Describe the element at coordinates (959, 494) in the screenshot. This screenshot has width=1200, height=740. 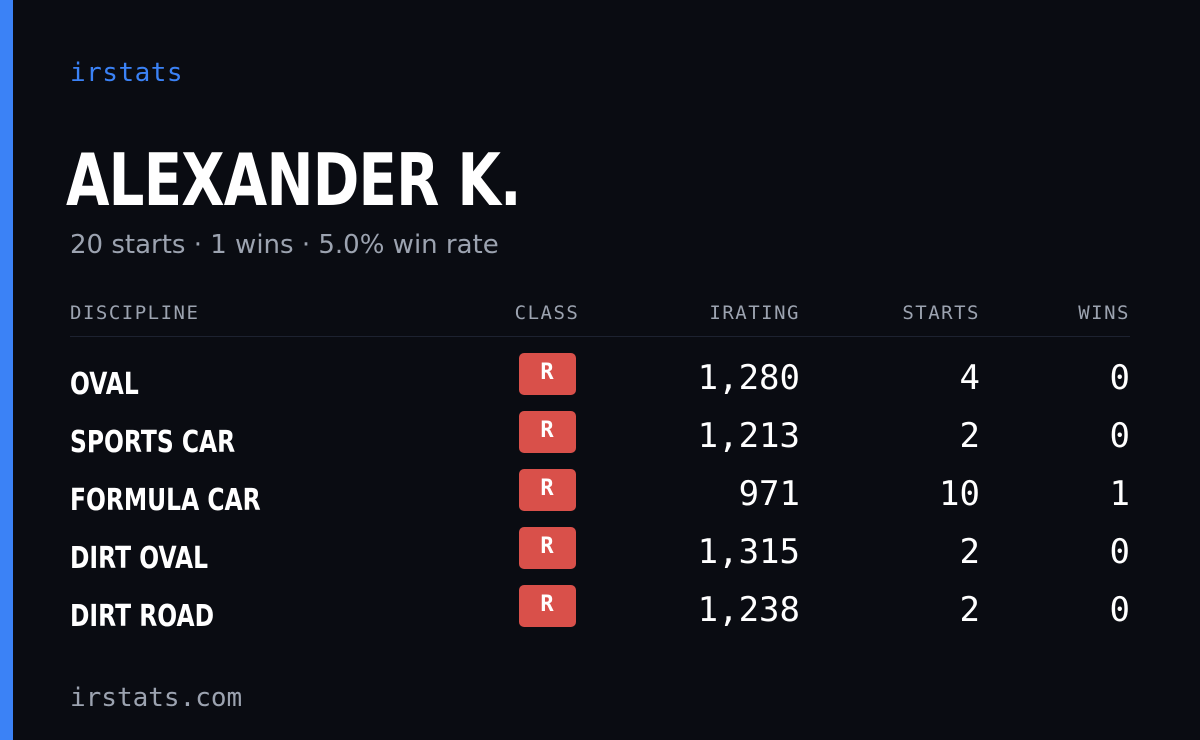
I see `starts-value: 10` at that location.